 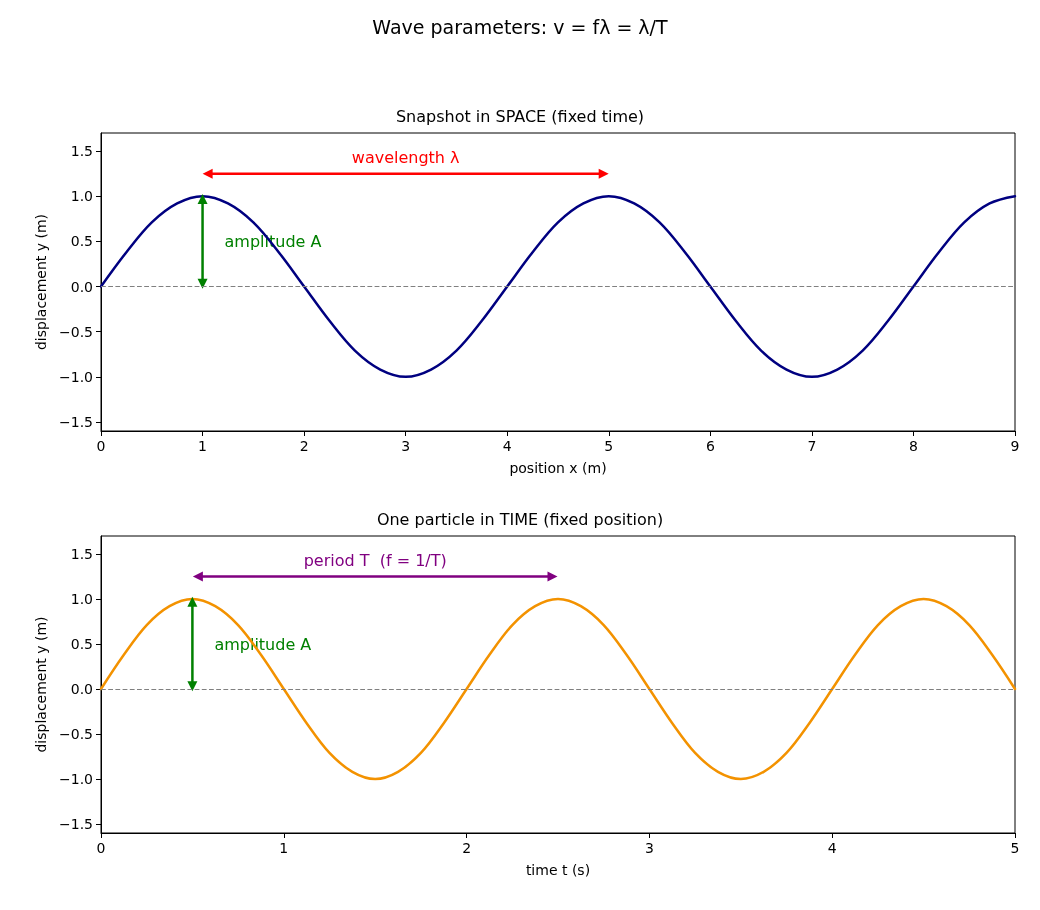 What do you see at coordinates (520, 27) in the screenshot?
I see `text: Wave parameters: v = fλ = λ/T` at bounding box center [520, 27].